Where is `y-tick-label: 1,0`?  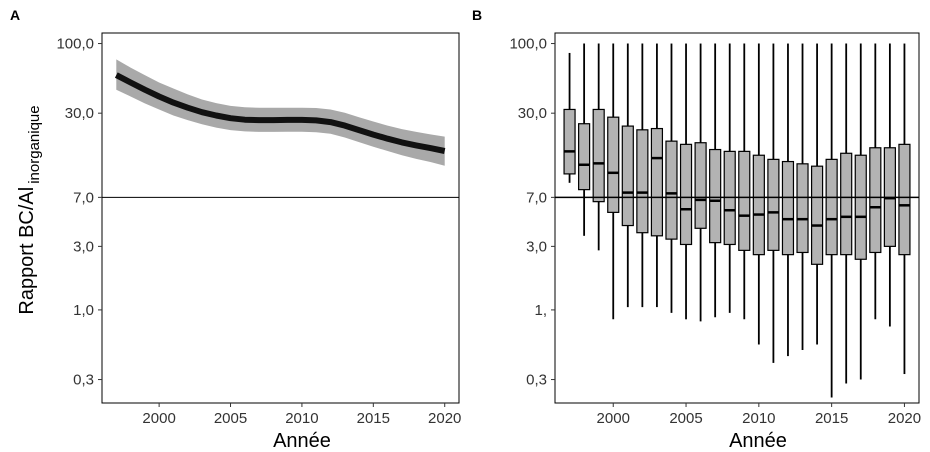
y-tick-label: 1,0 is located at coordinates (83, 310).